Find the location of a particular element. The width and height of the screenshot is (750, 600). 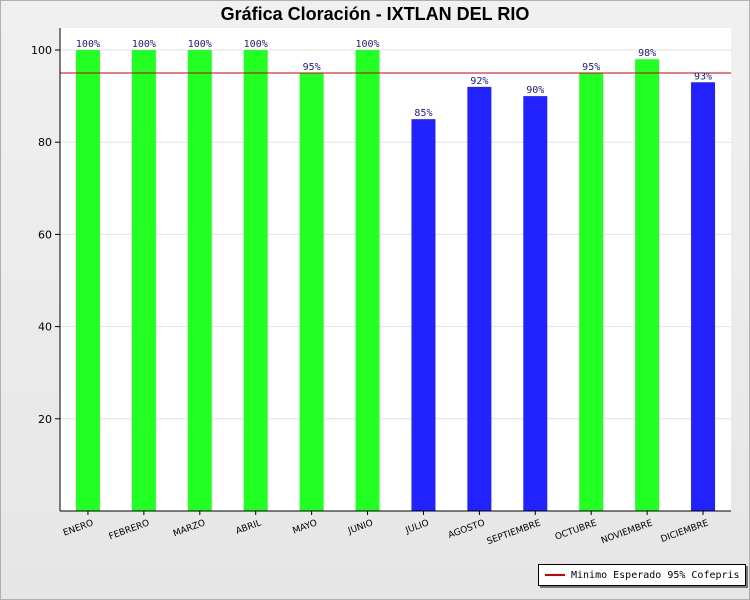

category-label: AGOSTO is located at coordinates (466, 529).